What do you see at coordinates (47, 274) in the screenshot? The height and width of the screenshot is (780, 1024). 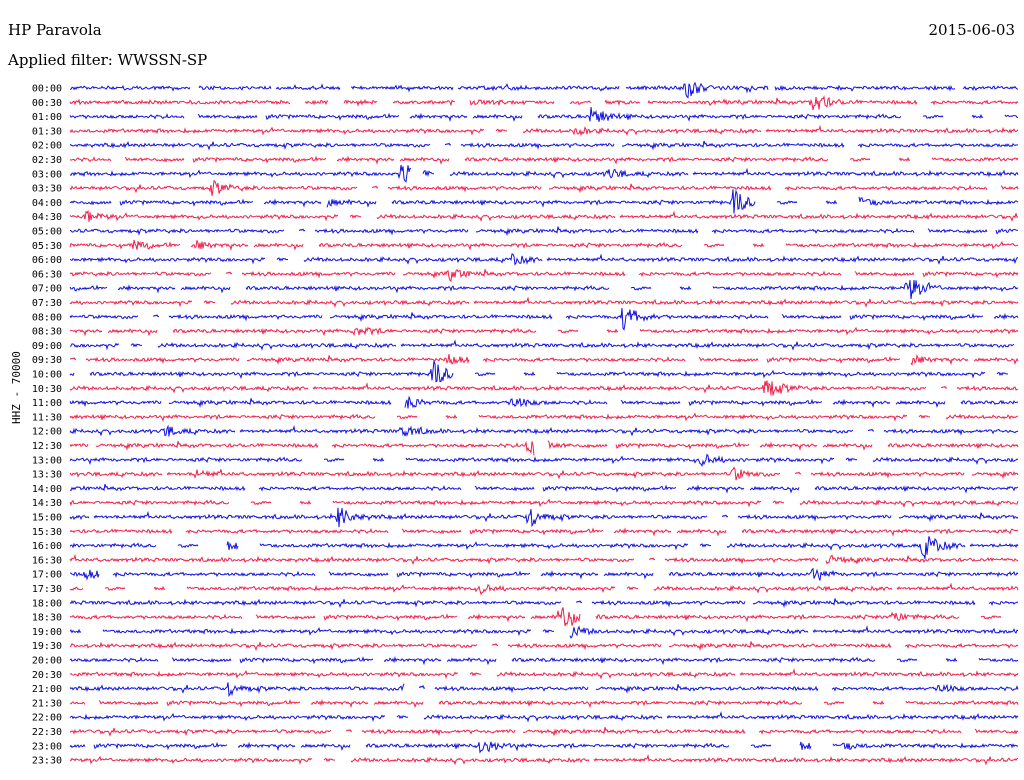 I see `time-tick-0630: 06:30` at bounding box center [47, 274].